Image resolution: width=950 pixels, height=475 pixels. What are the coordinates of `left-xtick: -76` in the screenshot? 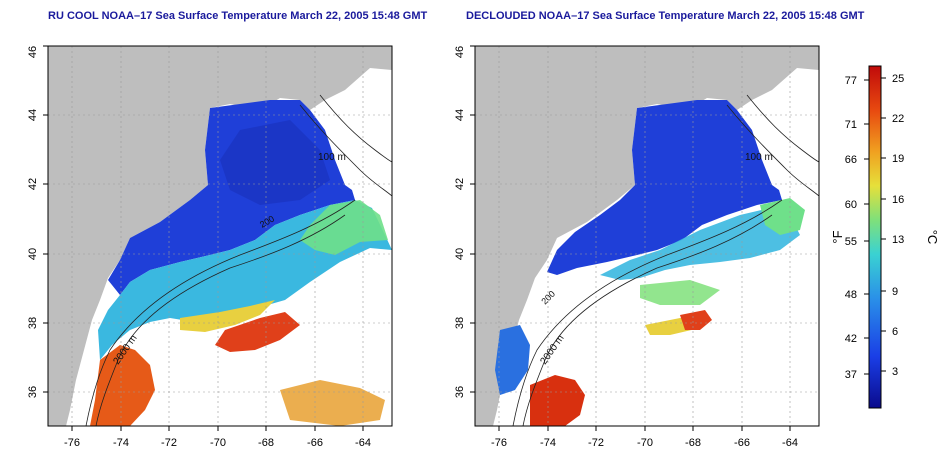 It's located at (72, 443).